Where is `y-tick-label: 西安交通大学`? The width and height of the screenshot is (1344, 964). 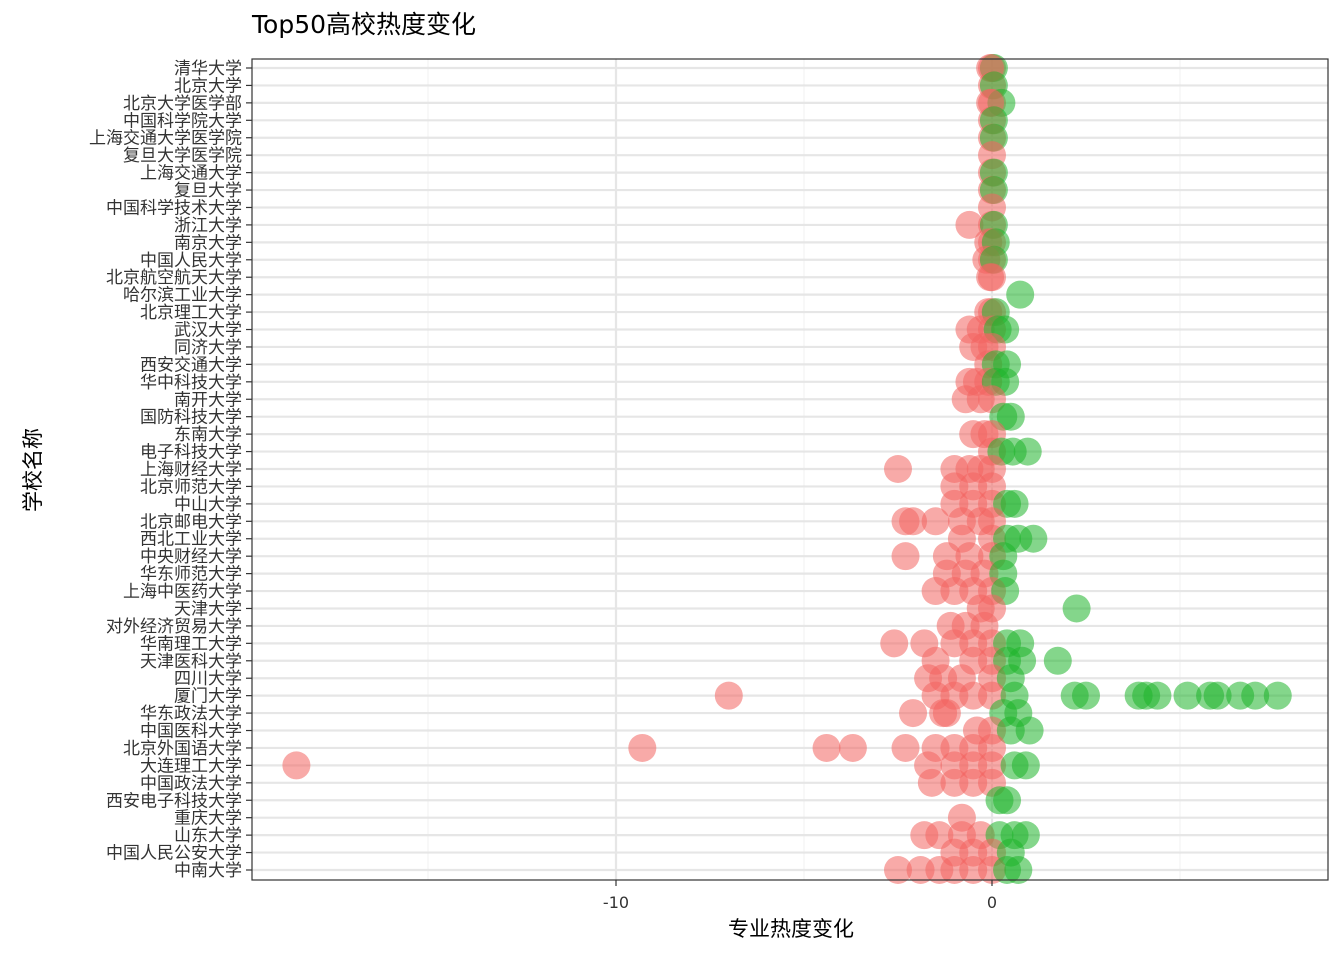
y-tick-label: 西安交通大学 is located at coordinates (191, 365).